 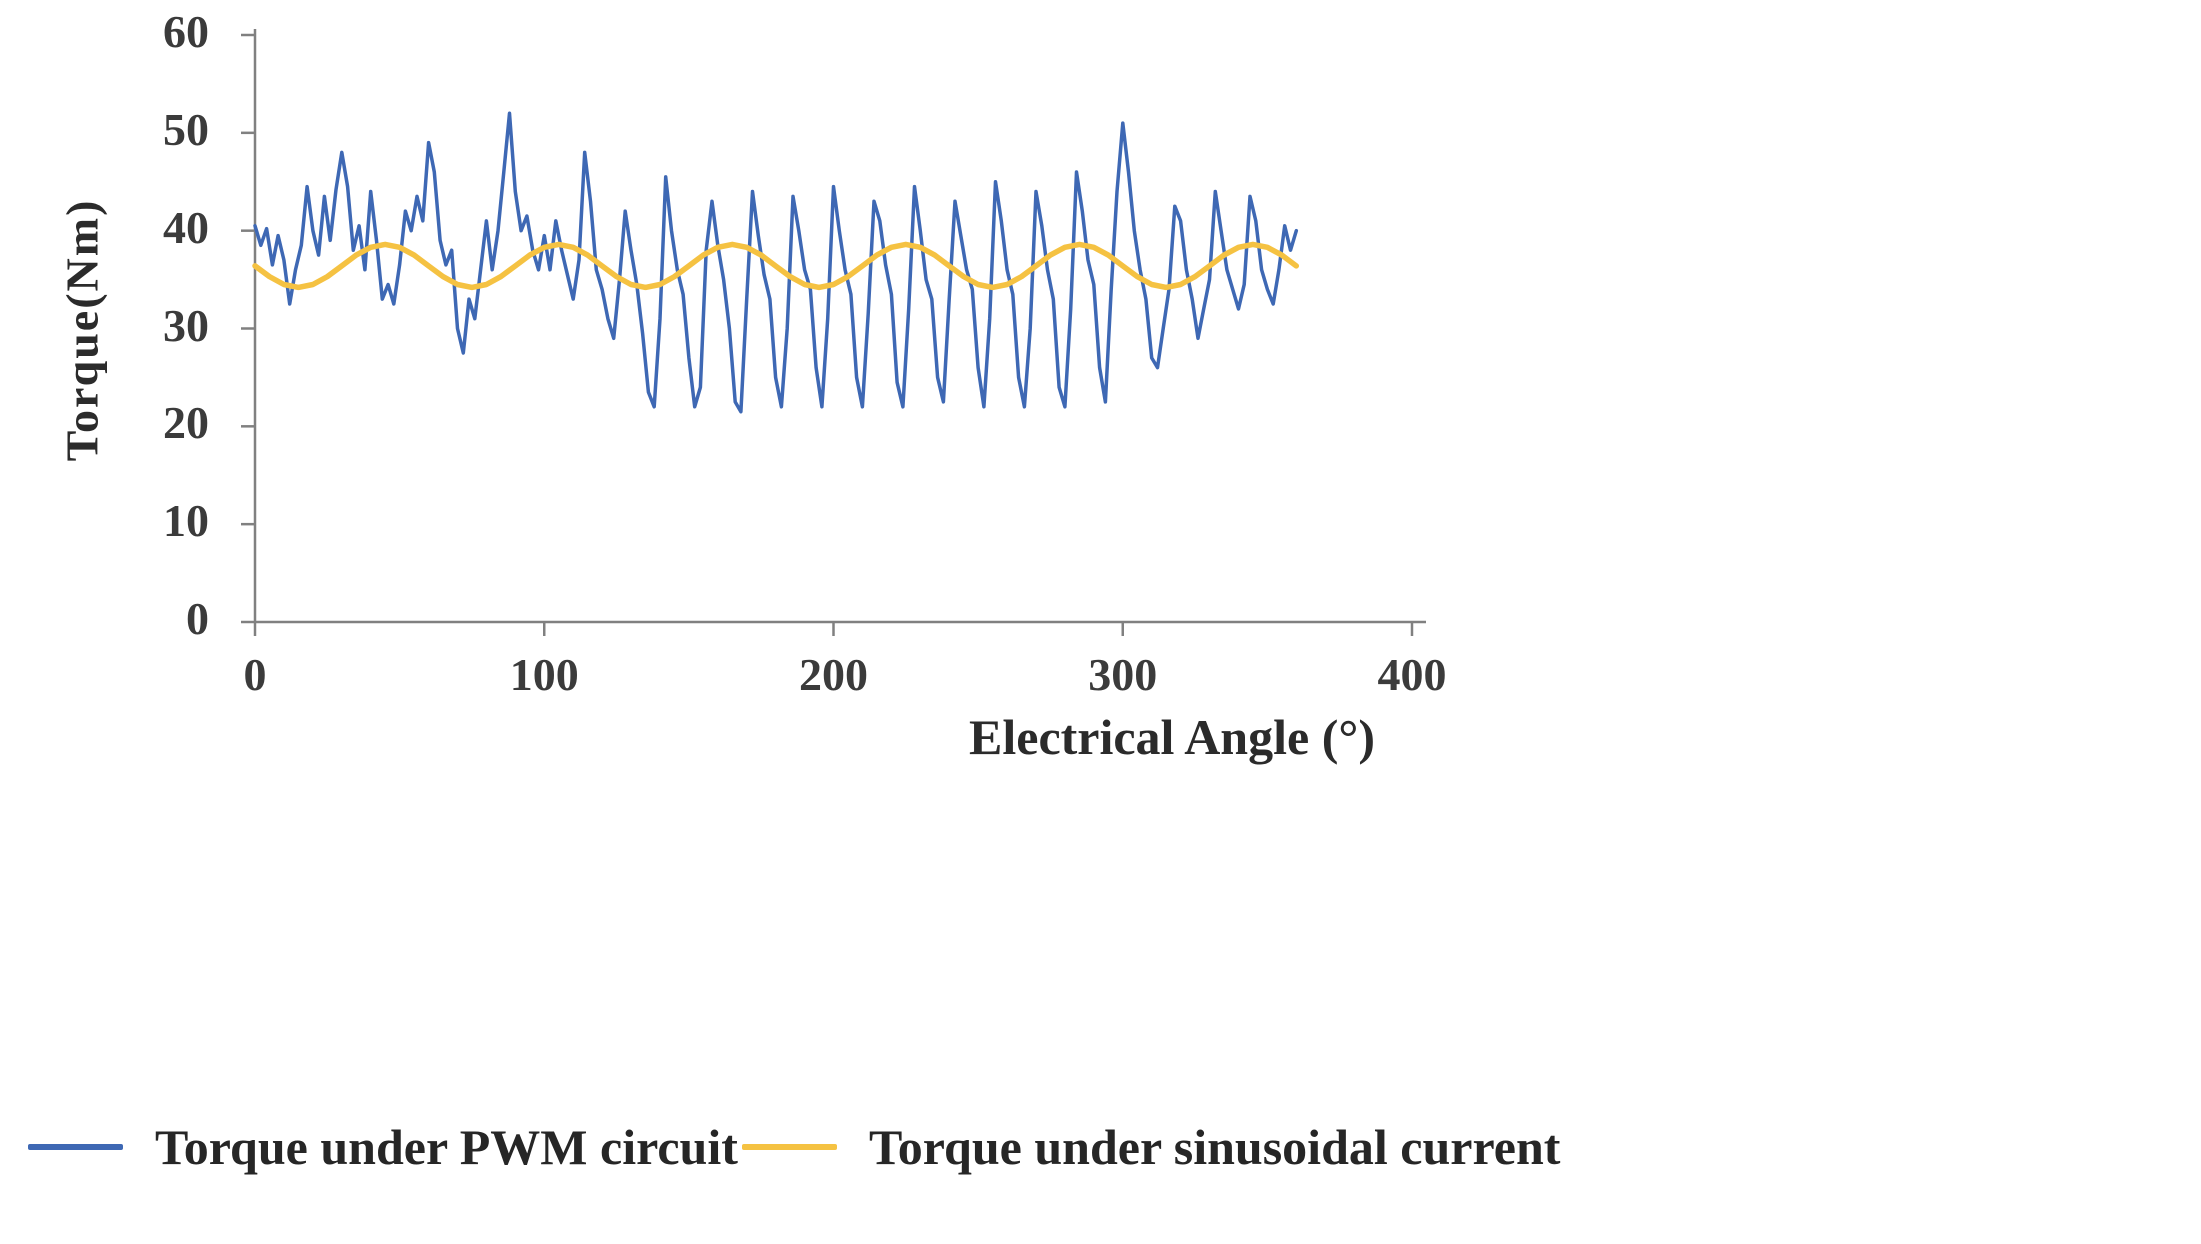 What do you see at coordinates (446, 1147) in the screenshot?
I see `legend-label: Torque under PWM circuit` at bounding box center [446, 1147].